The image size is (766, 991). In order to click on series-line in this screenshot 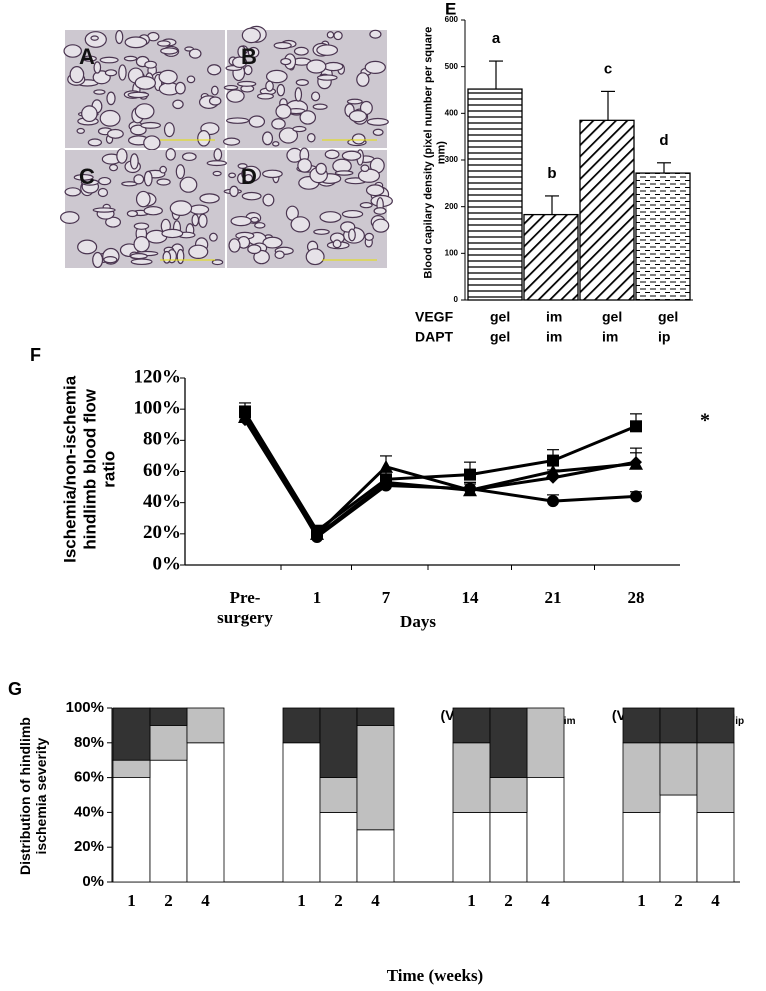, I will do `click(440, 478)`.